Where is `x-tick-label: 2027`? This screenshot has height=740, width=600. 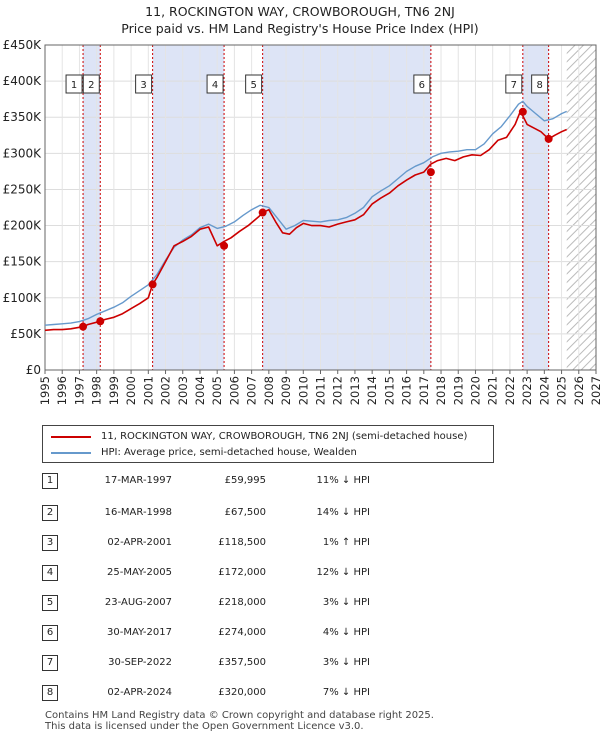
x-tick-label: 2027 is located at coordinates (594, 390).